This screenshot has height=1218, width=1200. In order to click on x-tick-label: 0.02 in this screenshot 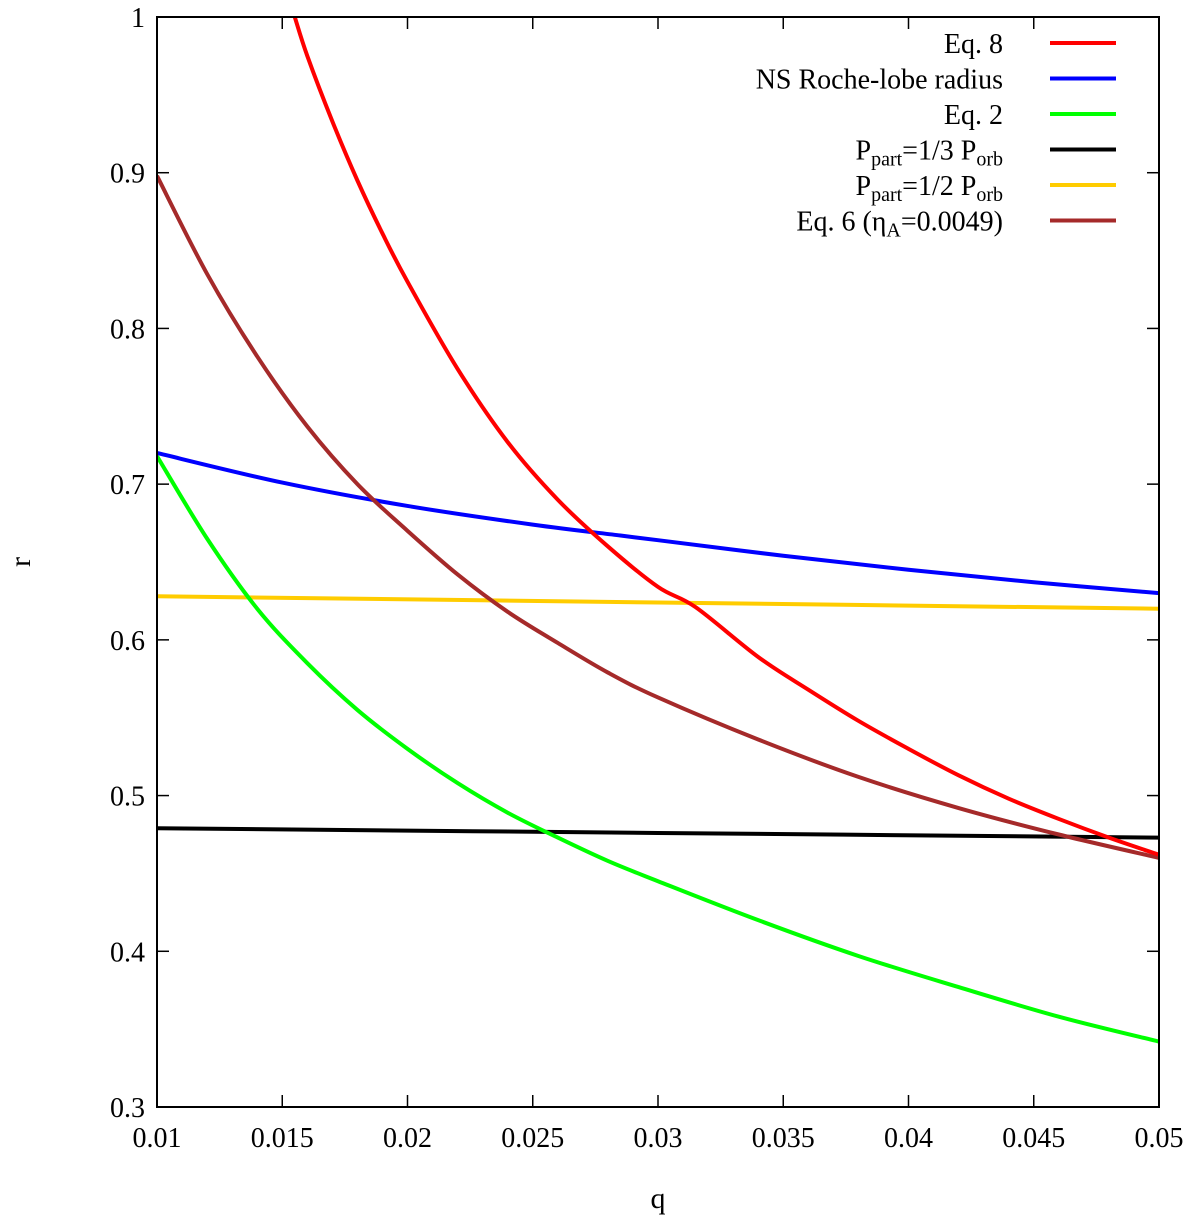, I will do `click(407, 1138)`.